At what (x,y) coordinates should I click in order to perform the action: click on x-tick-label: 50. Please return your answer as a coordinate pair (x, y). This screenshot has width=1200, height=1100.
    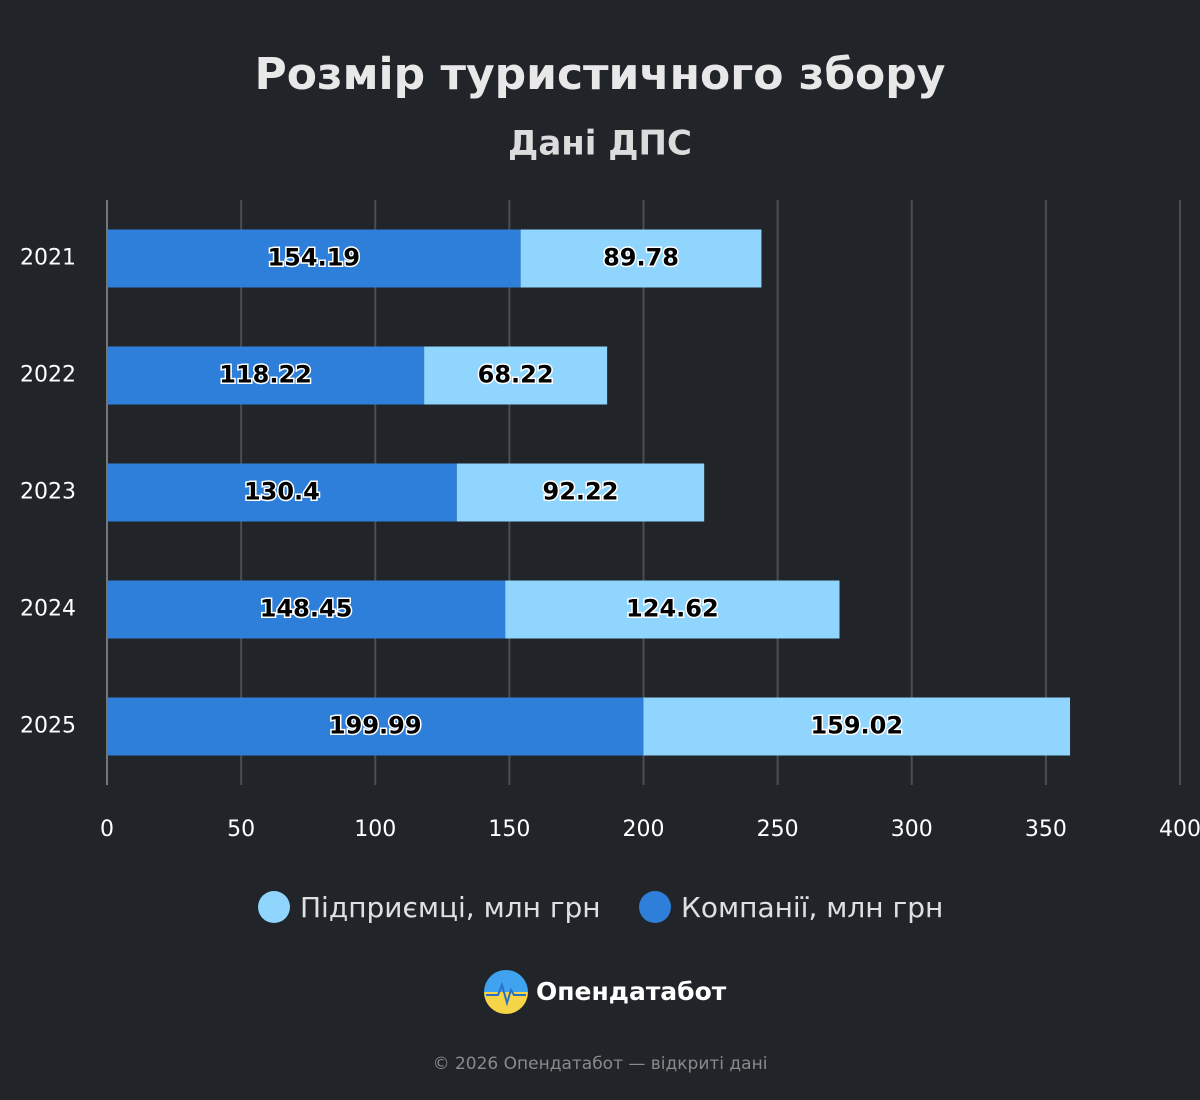
    Looking at the image, I should click on (241, 829).